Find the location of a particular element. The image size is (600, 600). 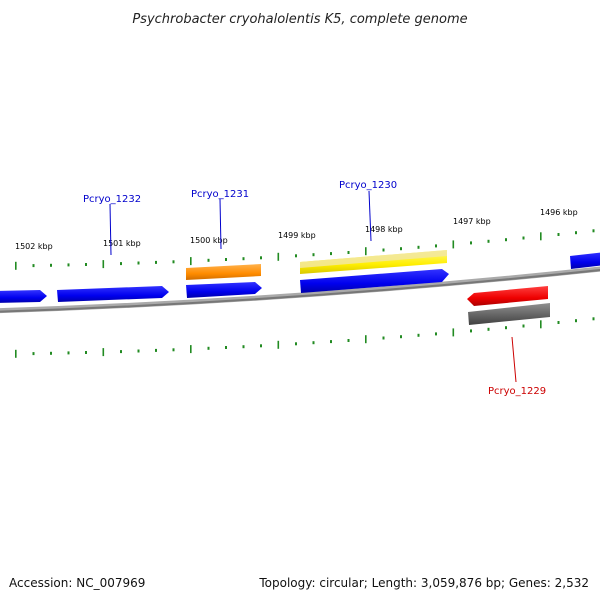

genome-backbone is located at coordinates (300, 290).